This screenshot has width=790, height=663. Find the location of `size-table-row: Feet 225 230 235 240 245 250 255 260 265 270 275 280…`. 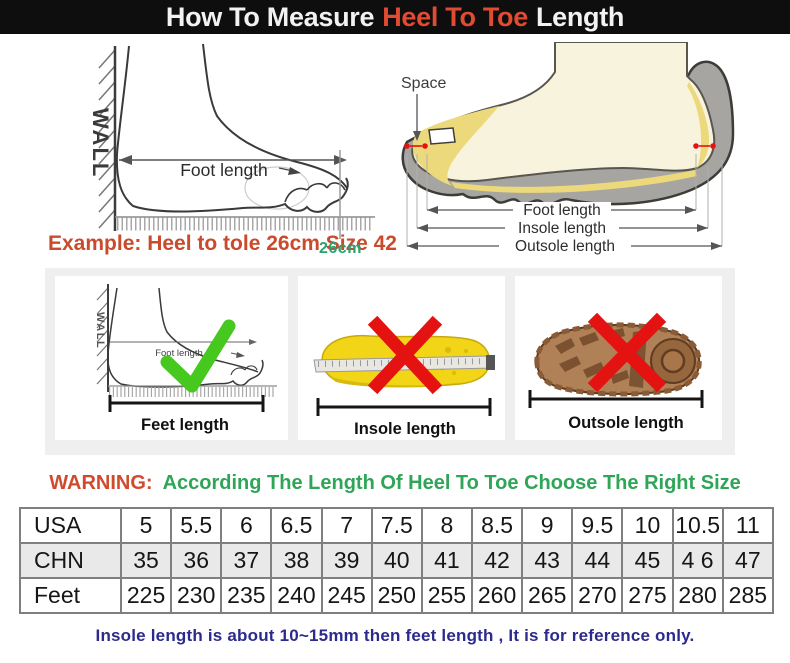

size-table-row: Feet 225 230 235 240 245 250 255 260 265 270 275 280… is located at coordinates (397, 595).